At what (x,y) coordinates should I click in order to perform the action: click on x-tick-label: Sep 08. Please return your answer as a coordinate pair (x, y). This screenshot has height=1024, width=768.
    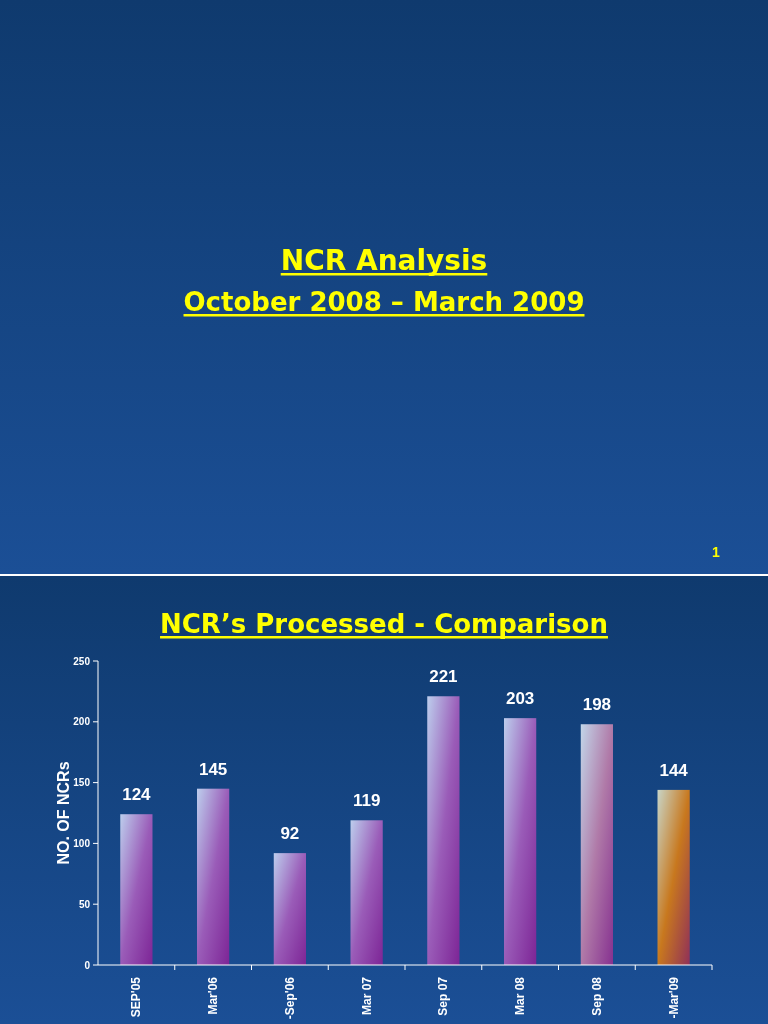
    Looking at the image, I should click on (596, 996).